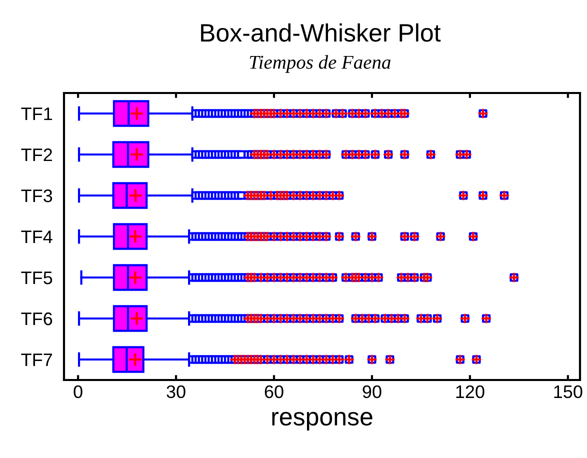  Describe the element at coordinates (274, 391) in the screenshot. I see `x-tick-label: 60` at that location.